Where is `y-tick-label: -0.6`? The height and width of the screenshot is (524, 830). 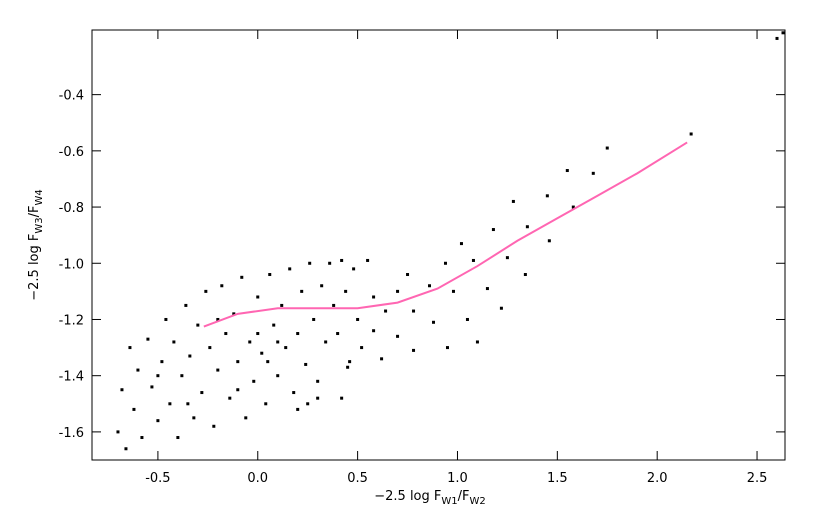 y-tick-label: -0.6 is located at coordinates (71, 152).